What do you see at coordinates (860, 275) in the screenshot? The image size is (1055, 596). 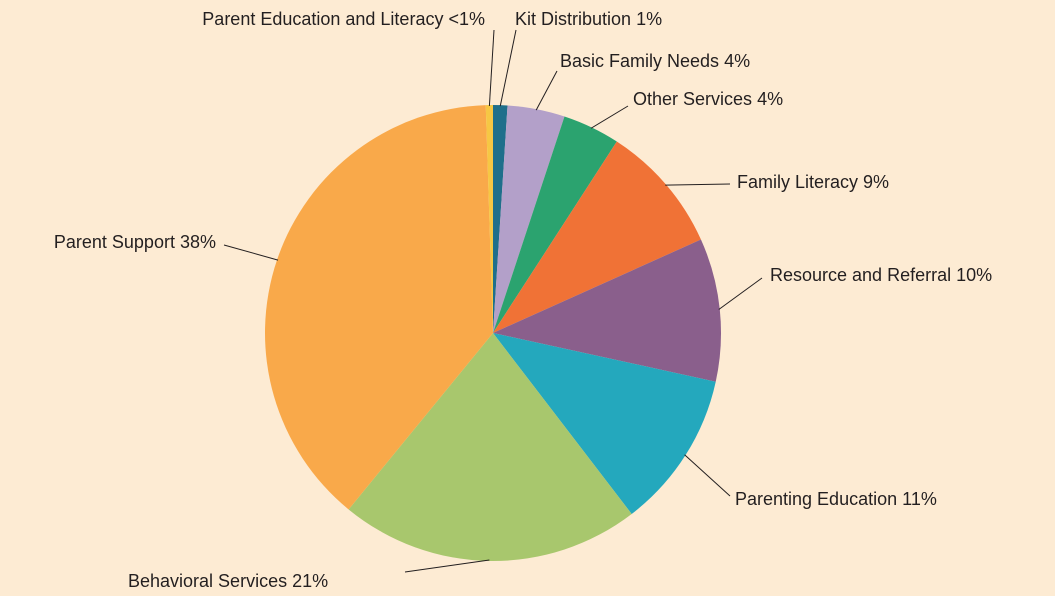 I see `category-name: Resource and Referral` at bounding box center [860, 275].